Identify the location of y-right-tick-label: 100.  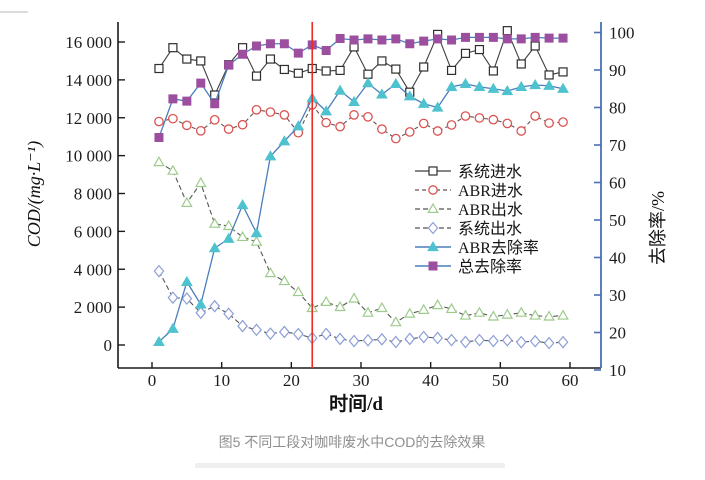
(622, 33).